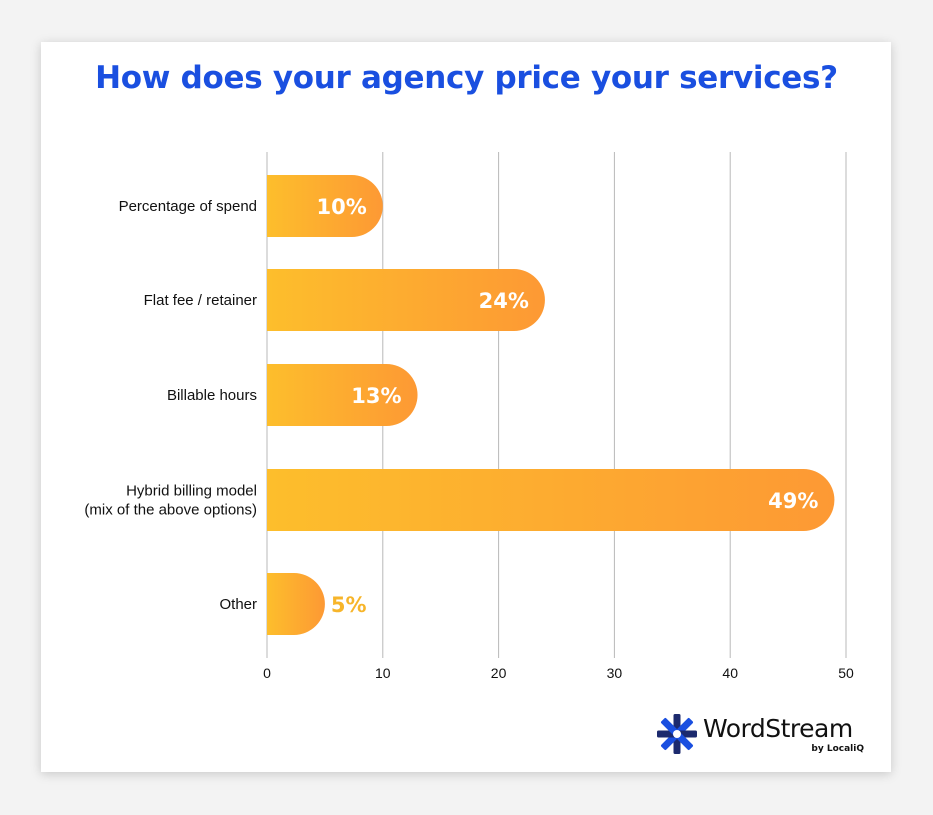 Image resolution: width=933 pixels, height=815 pixels. What do you see at coordinates (504, 301) in the screenshot?
I see `bar-value-label: 24%` at bounding box center [504, 301].